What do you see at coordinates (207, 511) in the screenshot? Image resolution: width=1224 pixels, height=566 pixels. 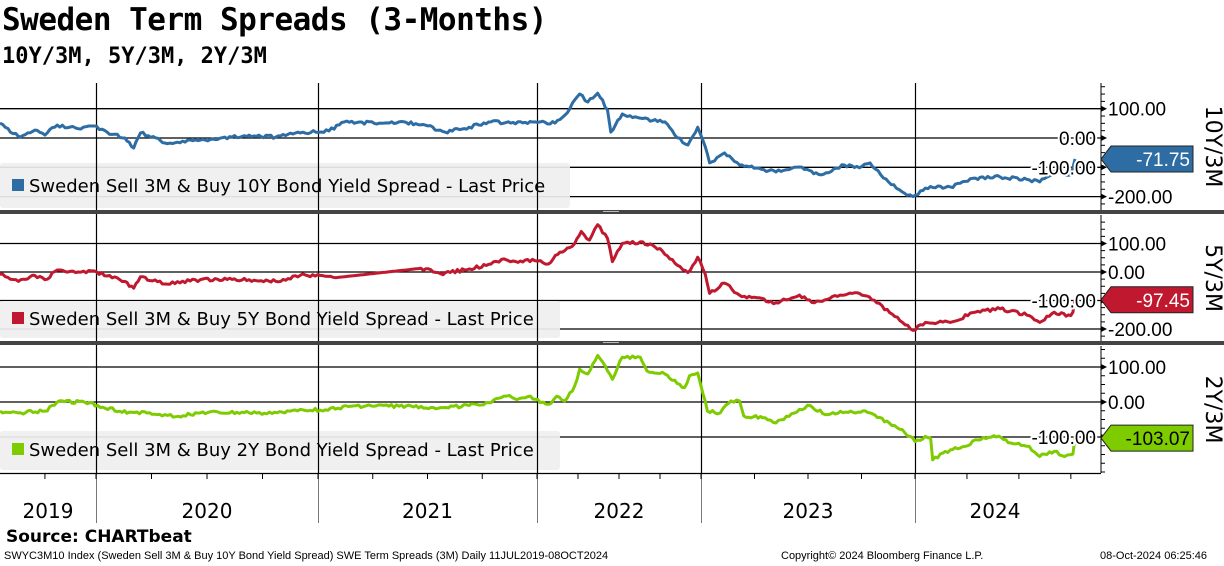 I see `x-tick-label: 2020` at bounding box center [207, 511].